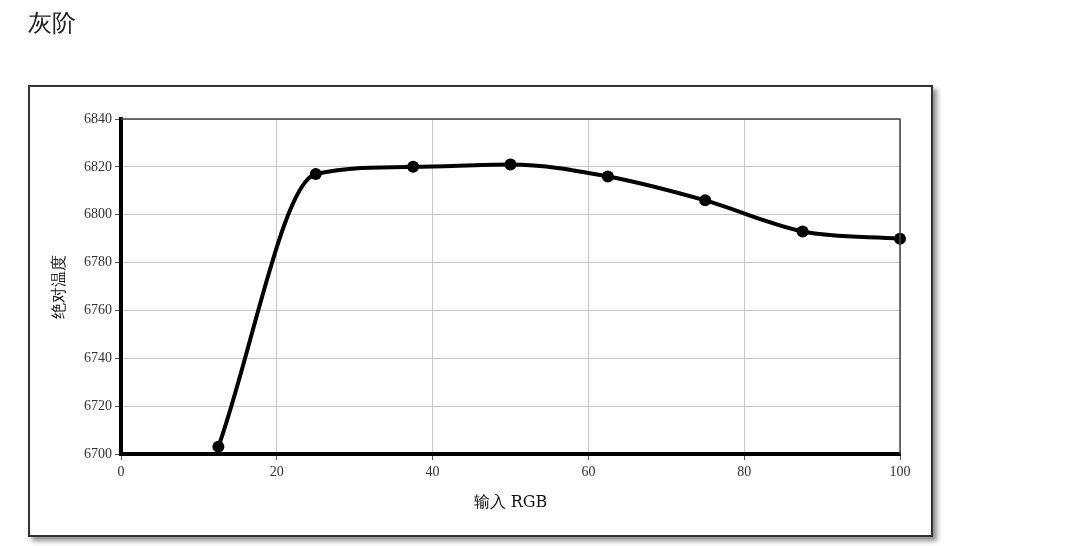 The image size is (1080, 546). Describe the element at coordinates (98, 262) in the screenshot. I see `y-tick-label: 6780` at that location.